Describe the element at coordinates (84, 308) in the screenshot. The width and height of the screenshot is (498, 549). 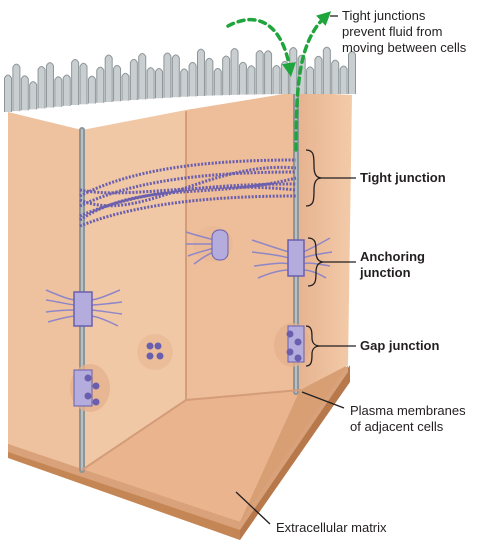
I see `anchoring-junction-left` at that location.